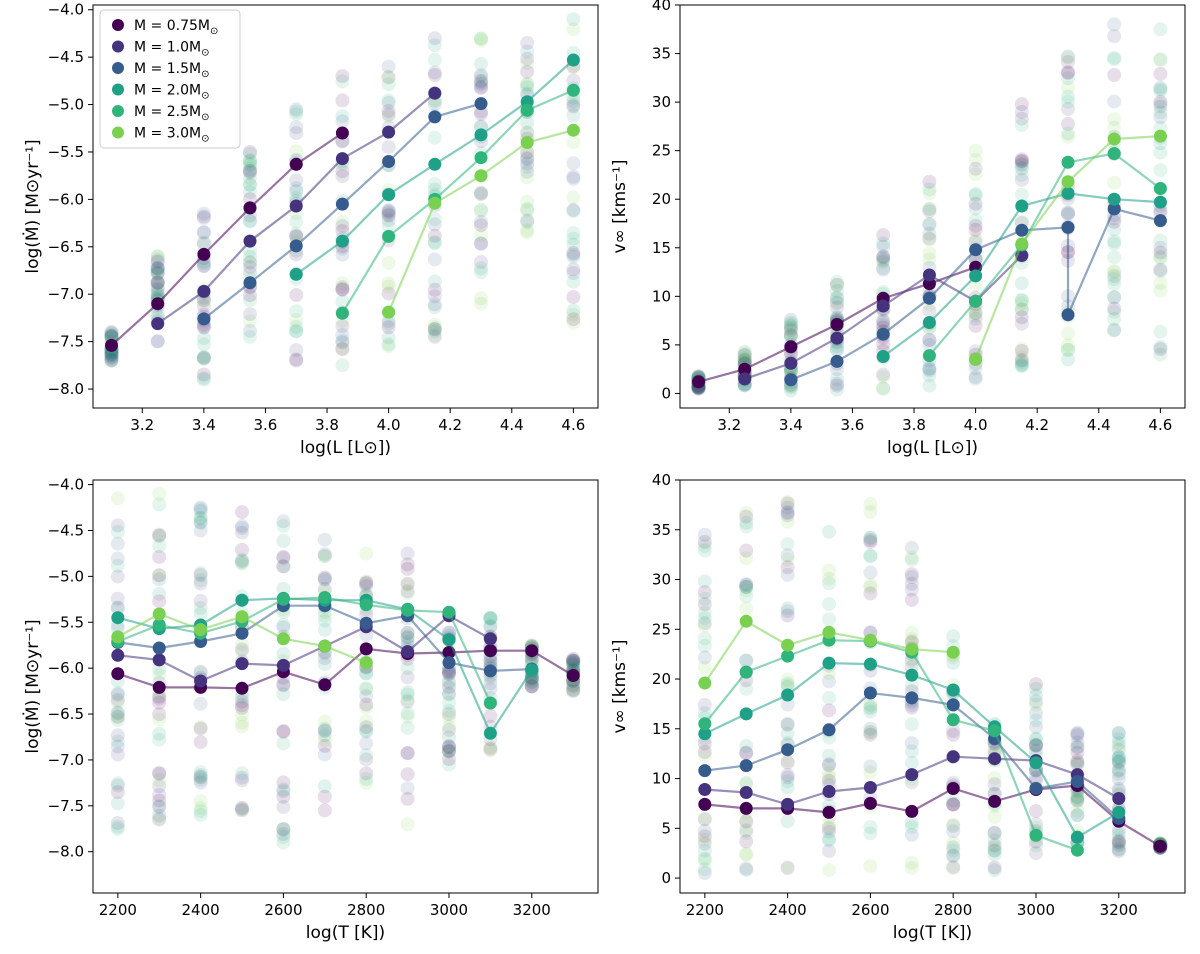  Describe the element at coordinates (66, 622) in the screenshot. I see `y-tick-label: −5.5` at that location.